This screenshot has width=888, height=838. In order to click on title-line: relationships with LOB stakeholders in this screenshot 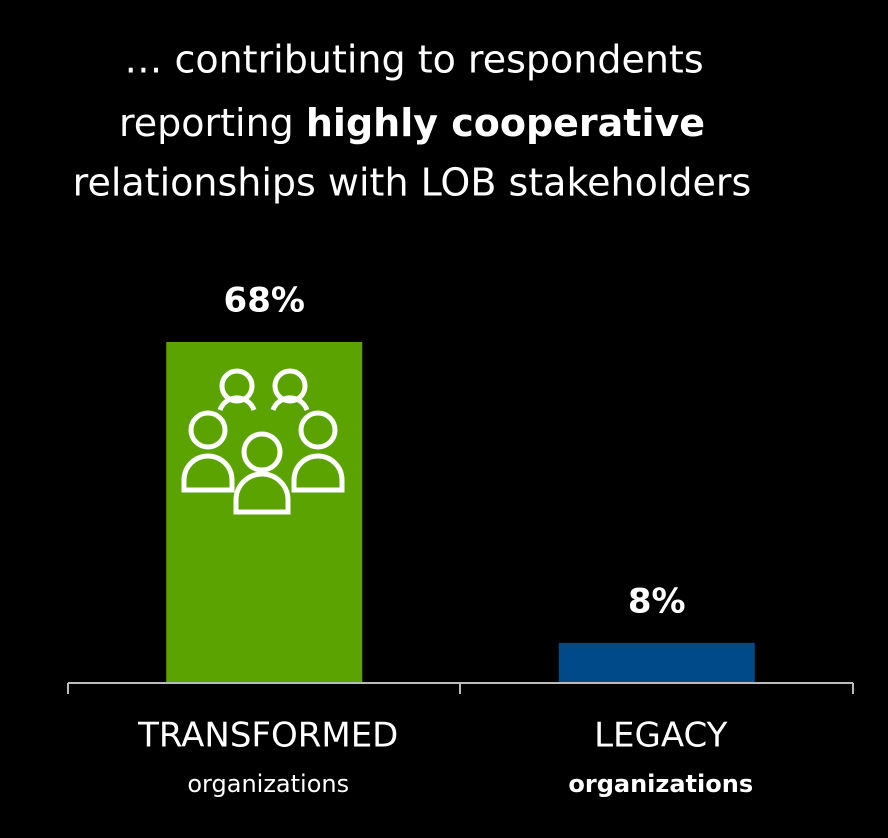, I will do `click(412, 183)`.